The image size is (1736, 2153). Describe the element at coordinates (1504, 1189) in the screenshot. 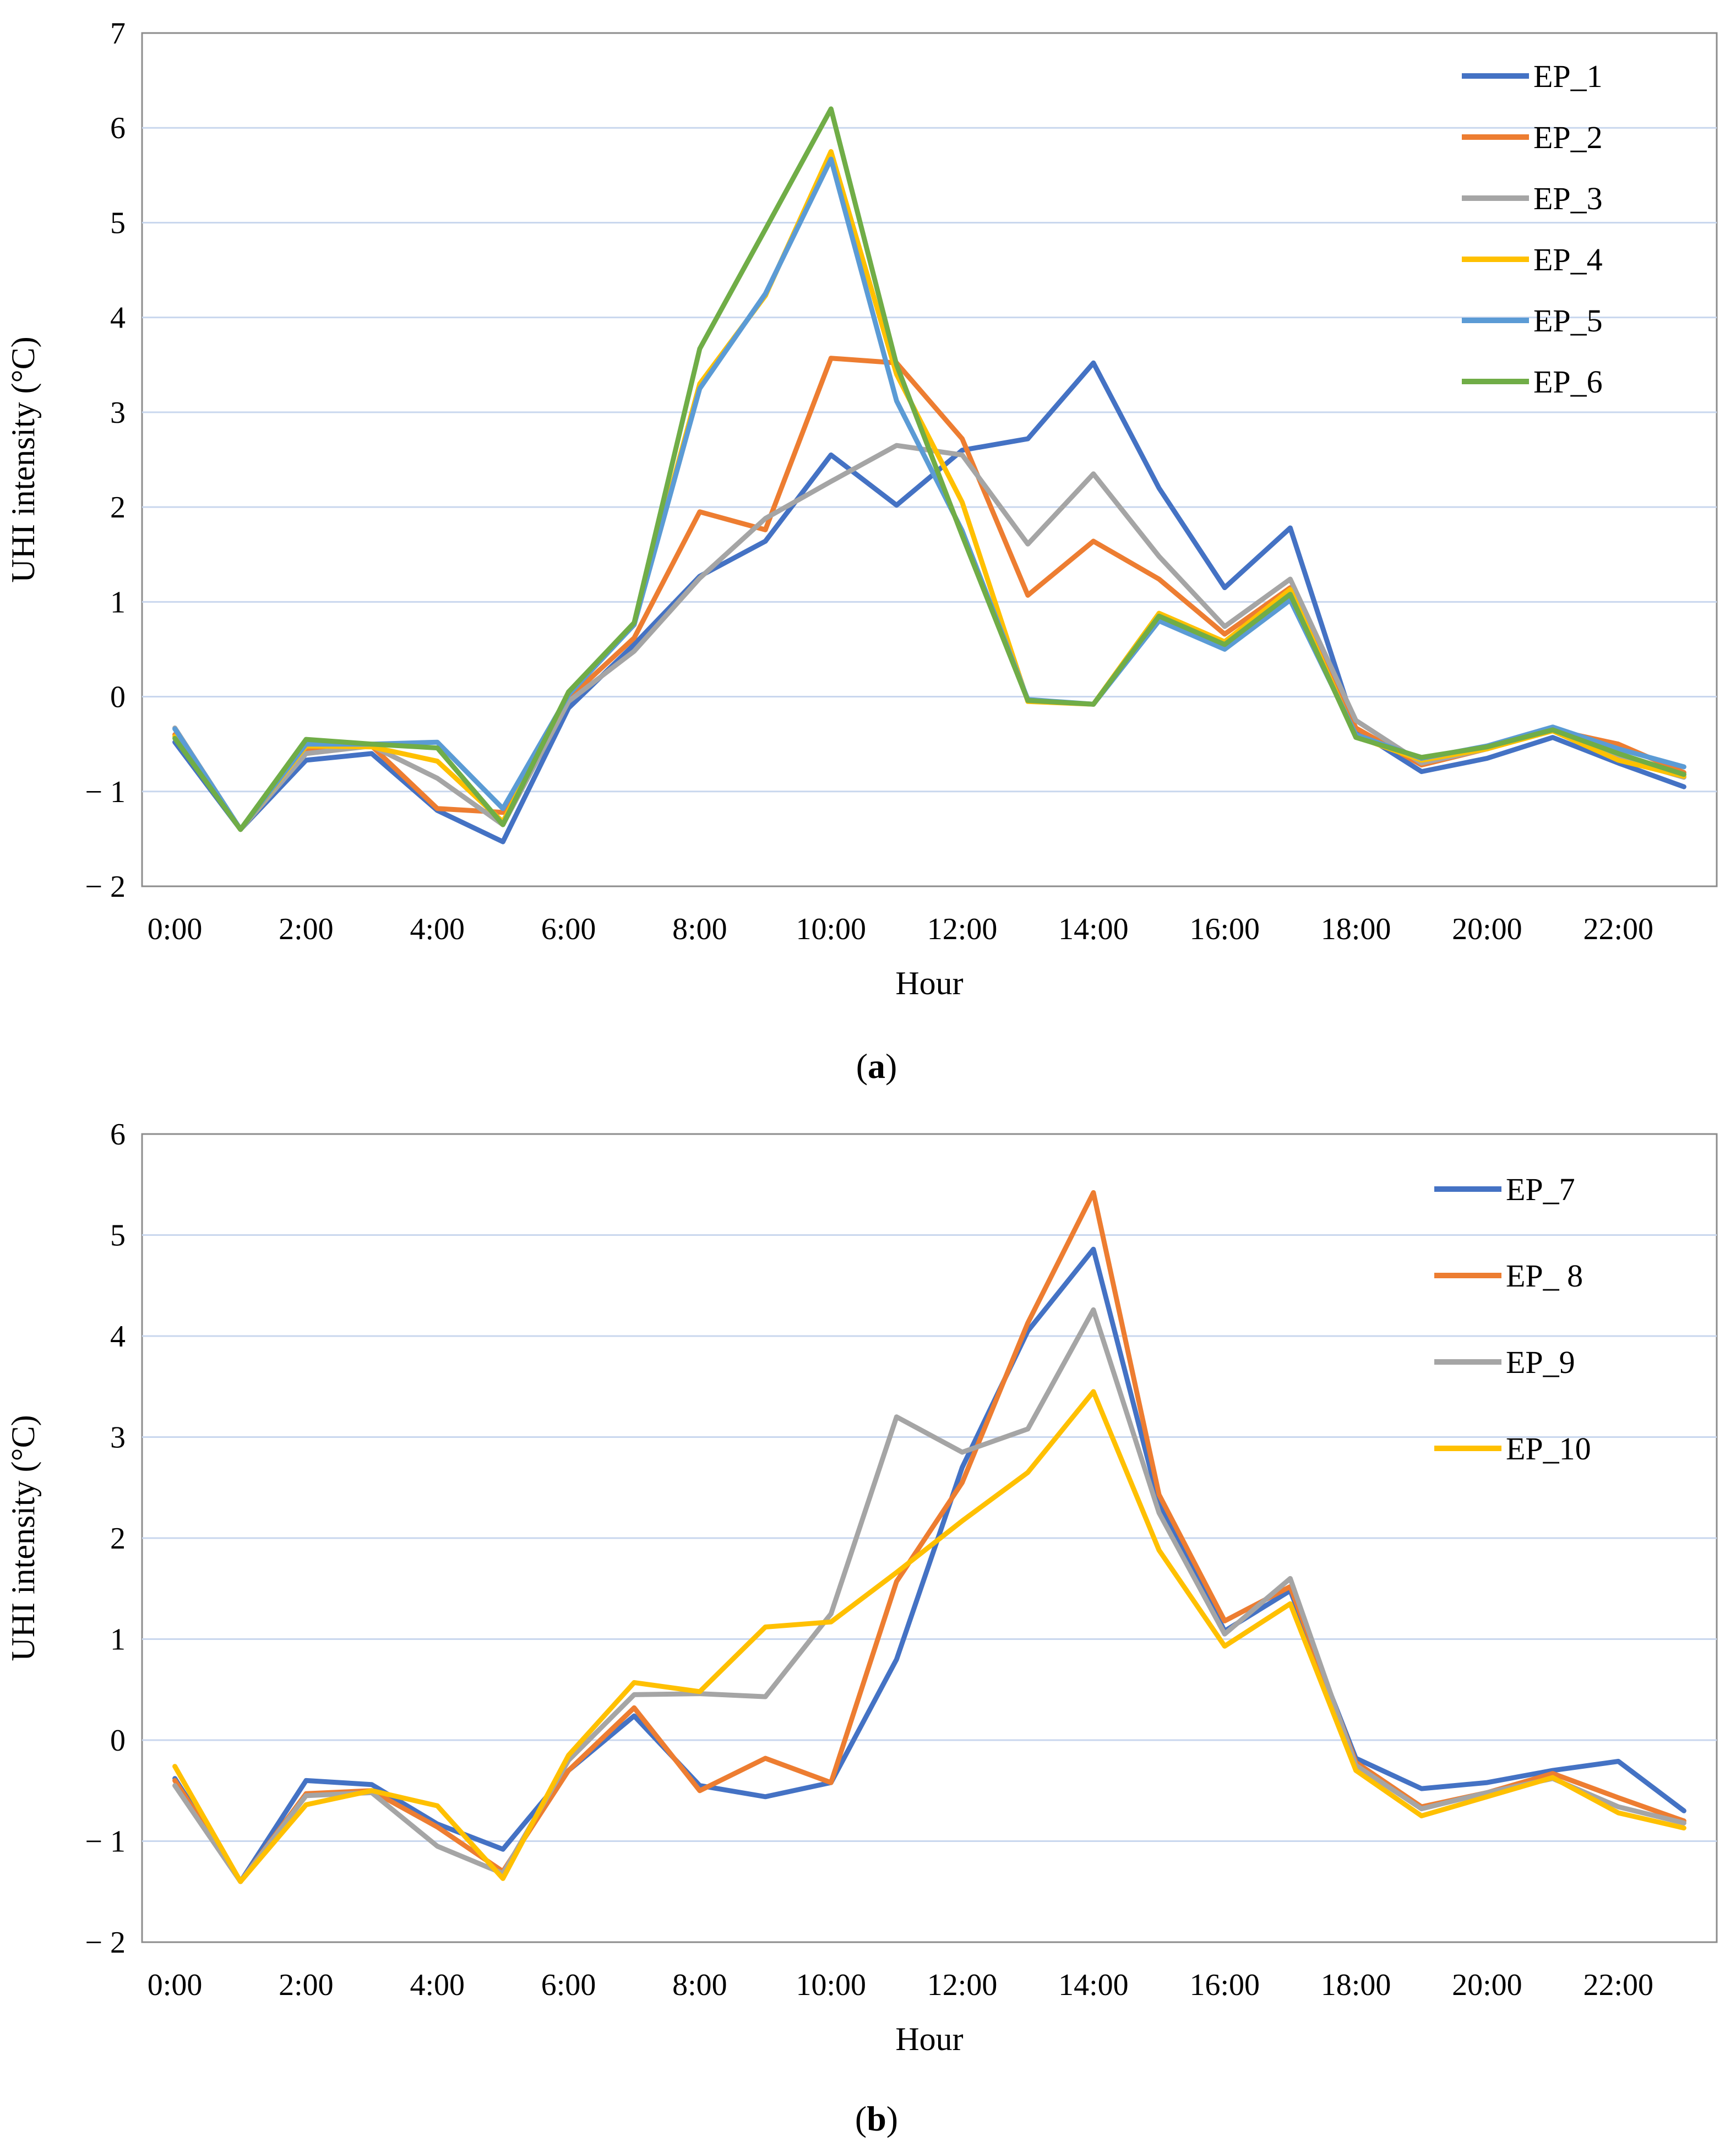

I see `panel-b-legend-item: EP_7` at that location.